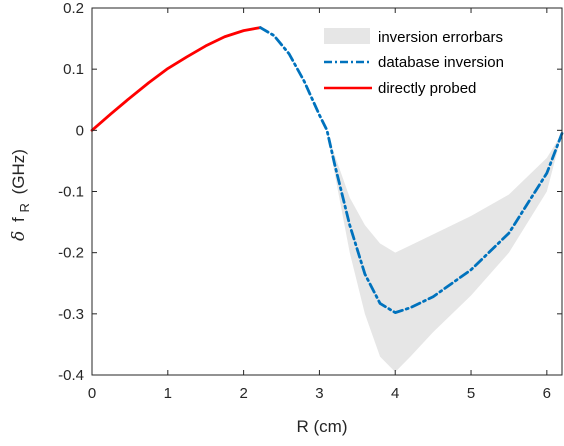  I want to click on x-axis-label: R (cm), so click(322, 426).